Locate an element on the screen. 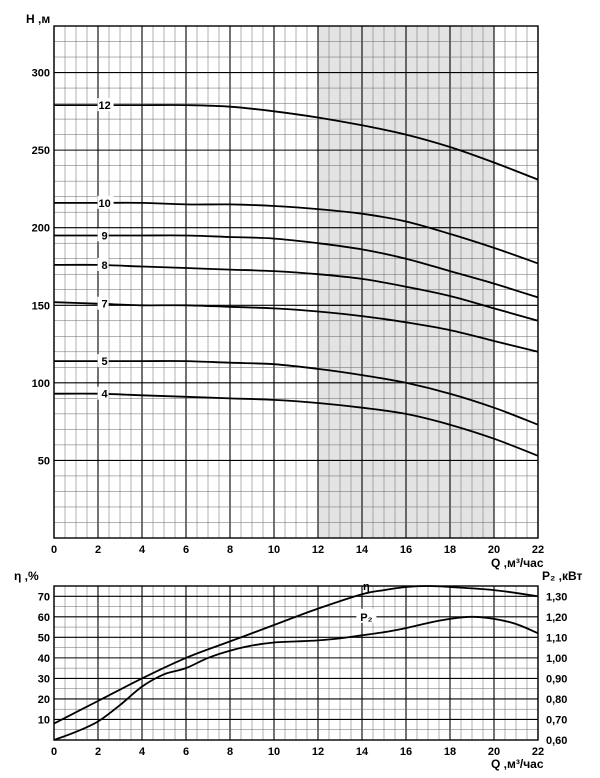  efficiency-chart-x-ticks: 0 2 4 6 8 10 12 14 16 18 20 22 is located at coordinates (297, 752).